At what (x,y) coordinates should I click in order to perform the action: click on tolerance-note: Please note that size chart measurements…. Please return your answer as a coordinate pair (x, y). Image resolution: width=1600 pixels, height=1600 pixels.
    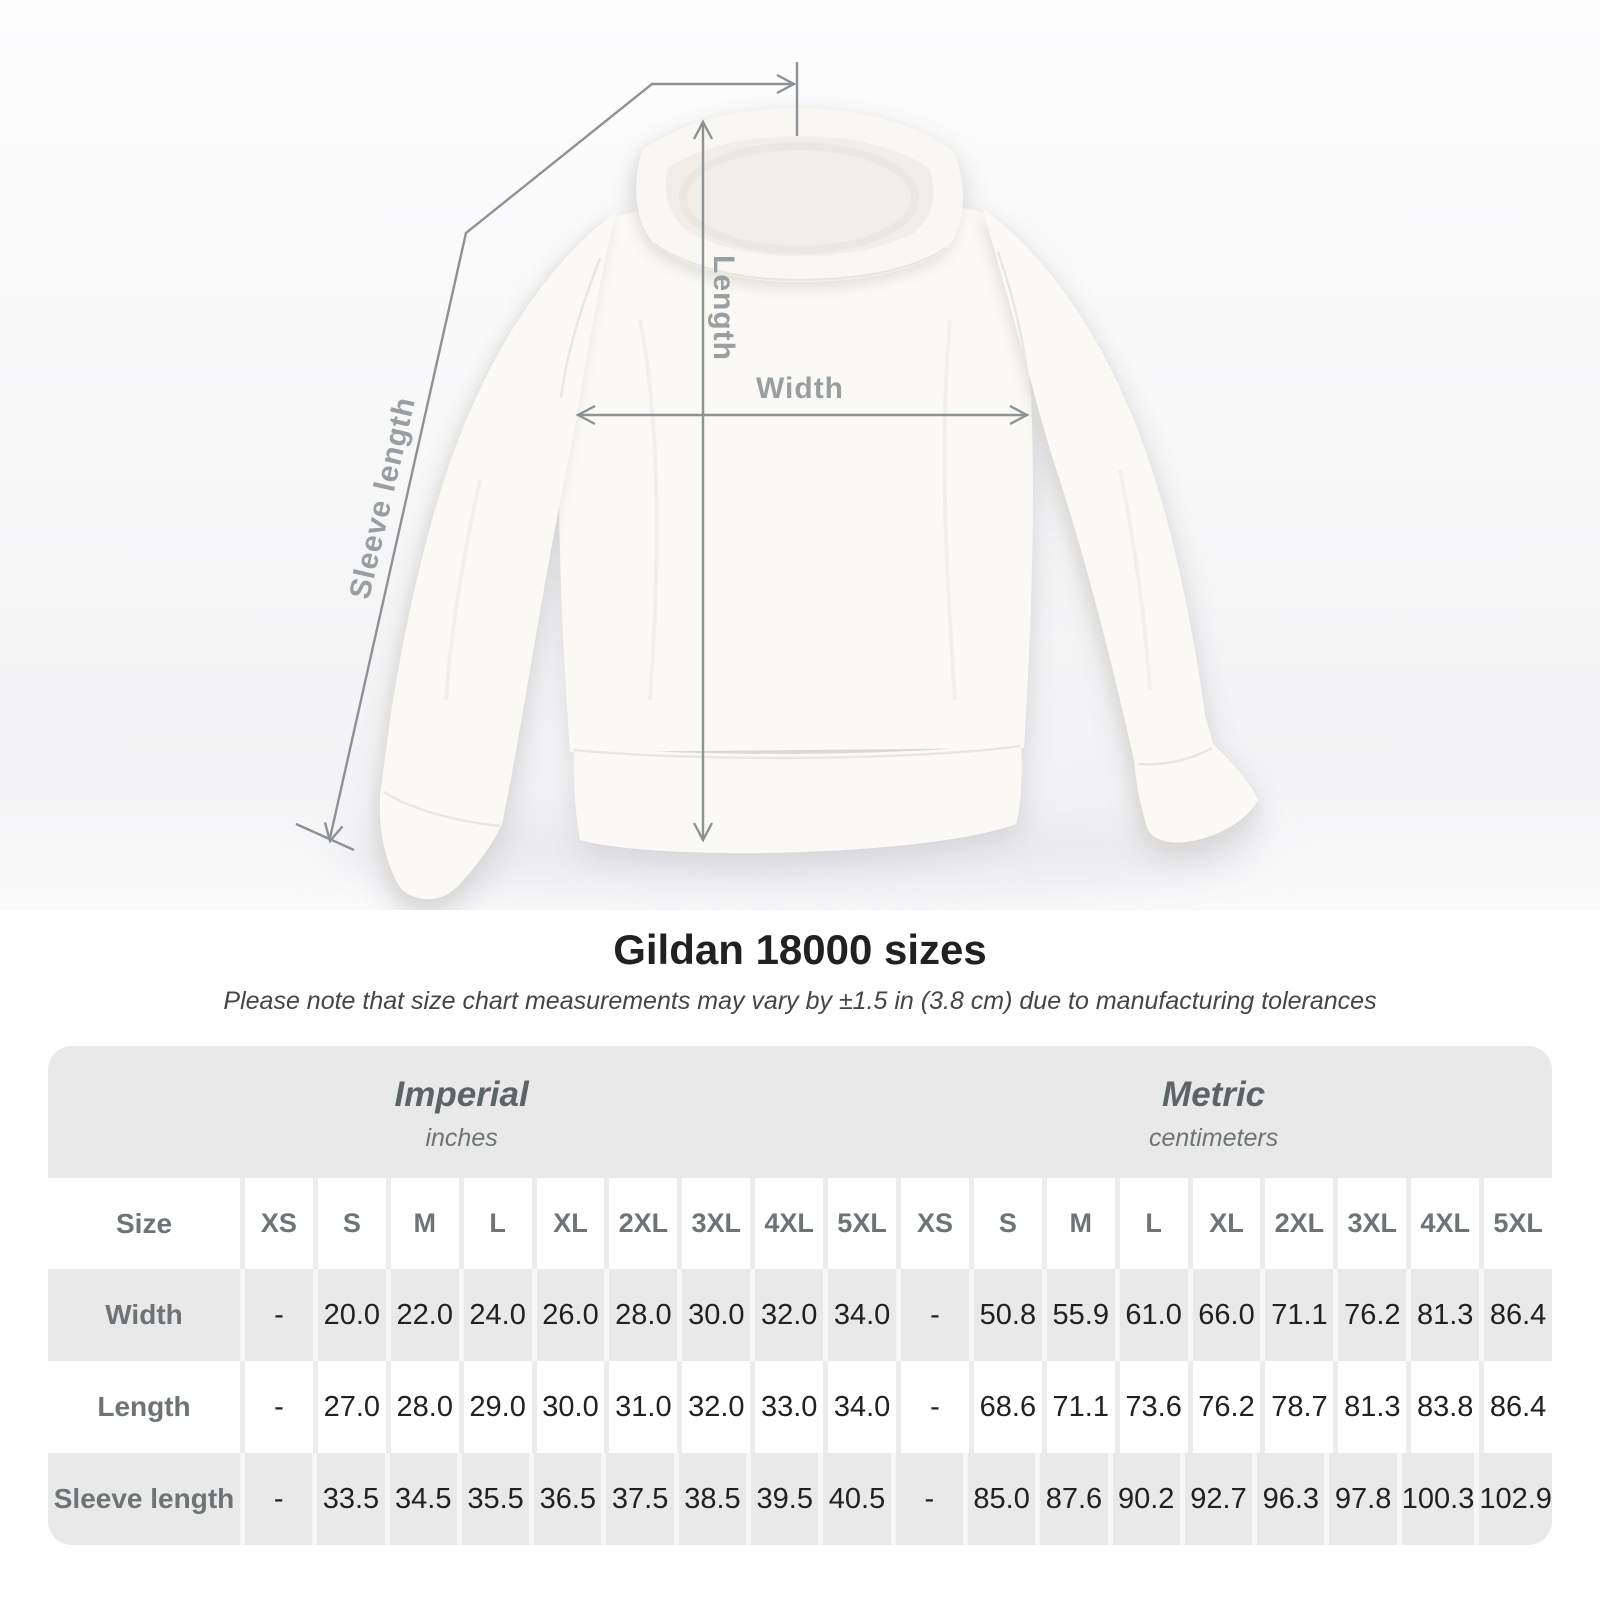
    Looking at the image, I should click on (800, 1001).